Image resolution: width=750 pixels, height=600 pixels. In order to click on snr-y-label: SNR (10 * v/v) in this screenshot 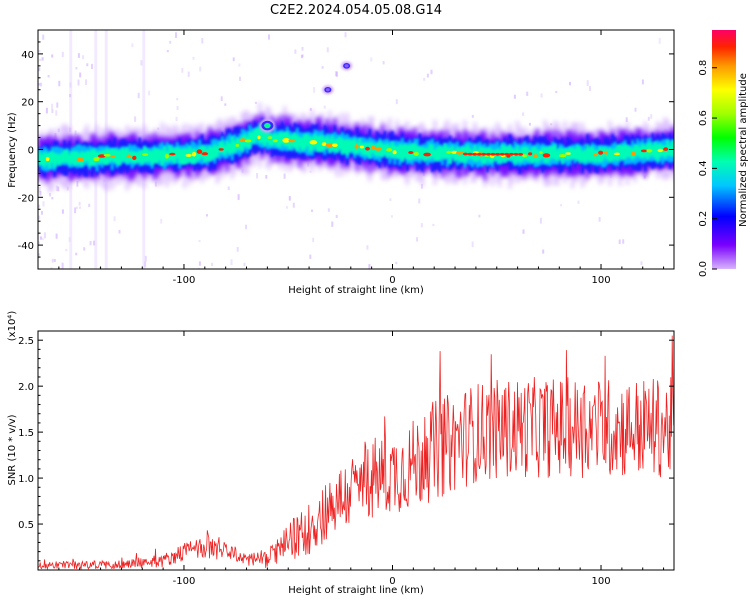, I will do `click(12, 449)`.